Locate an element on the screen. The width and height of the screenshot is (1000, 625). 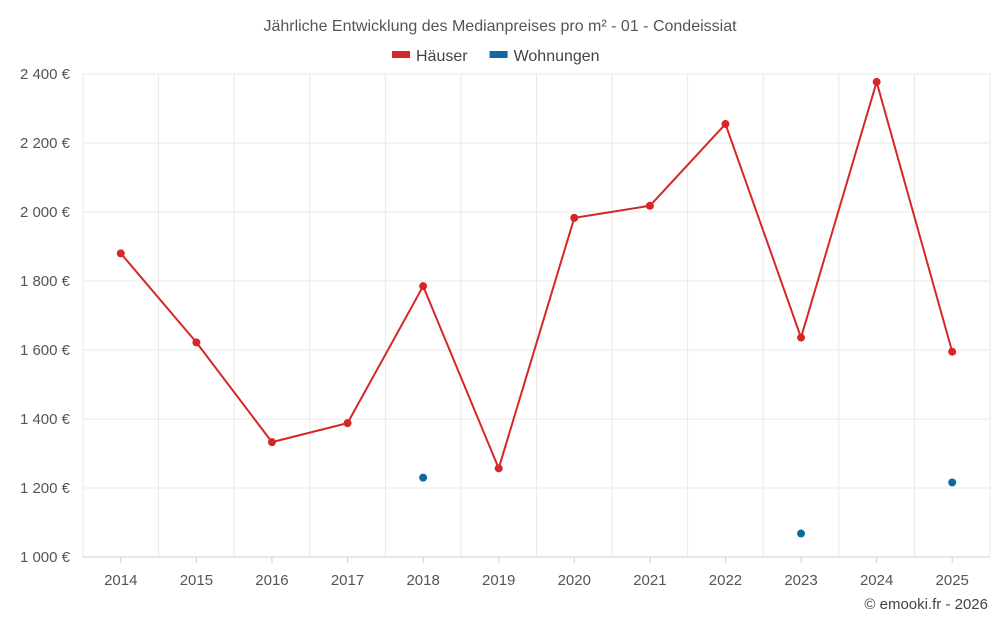
y-tick-label: 2 200 € is located at coordinates (45, 143).